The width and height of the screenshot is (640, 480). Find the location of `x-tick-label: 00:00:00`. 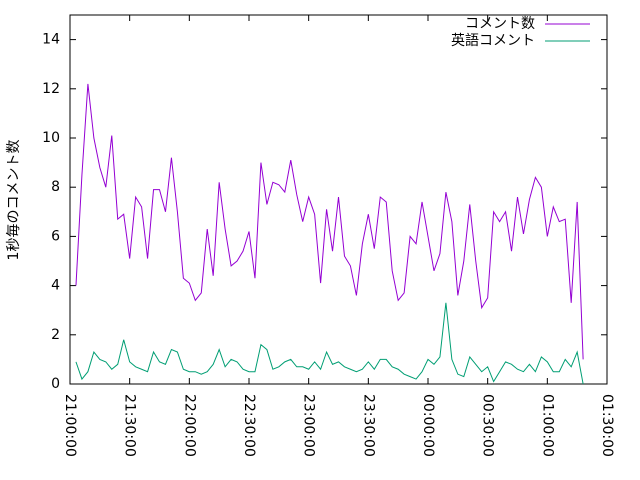

x-tick-label: 00:00:00 is located at coordinates (428, 425).